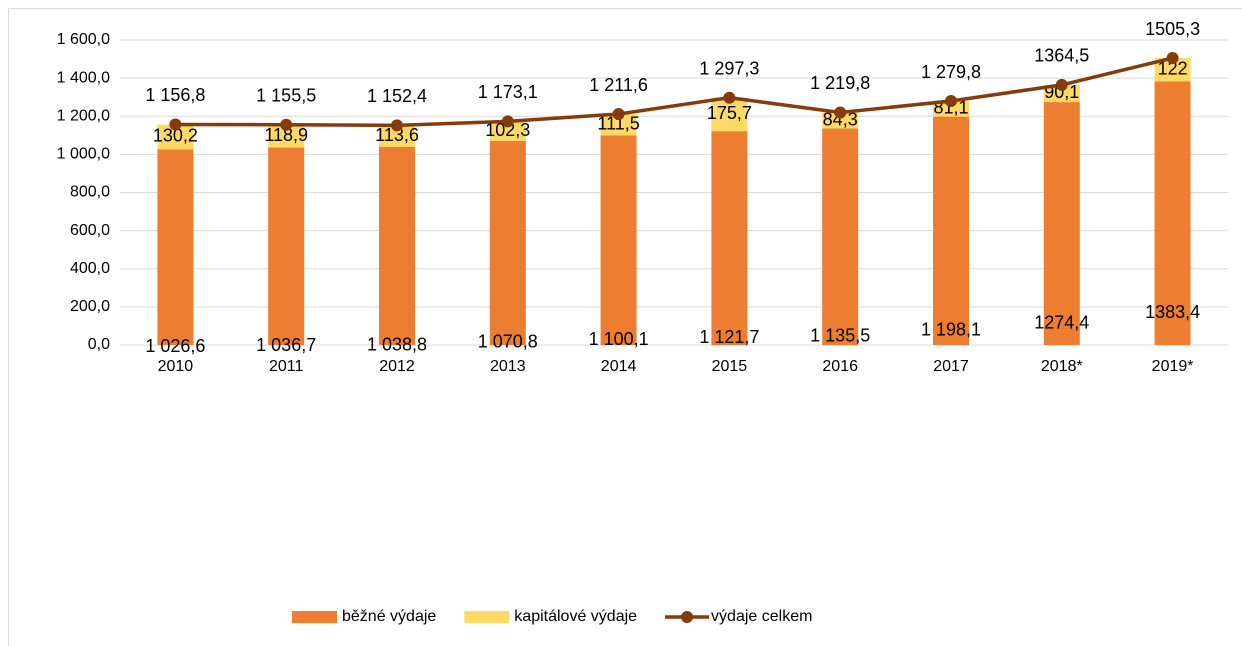 Image resolution: width=1242 pixels, height=646 pixels. What do you see at coordinates (951, 366) in the screenshot?
I see `x-tick-label: 2017` at bounding box center [951, 366].